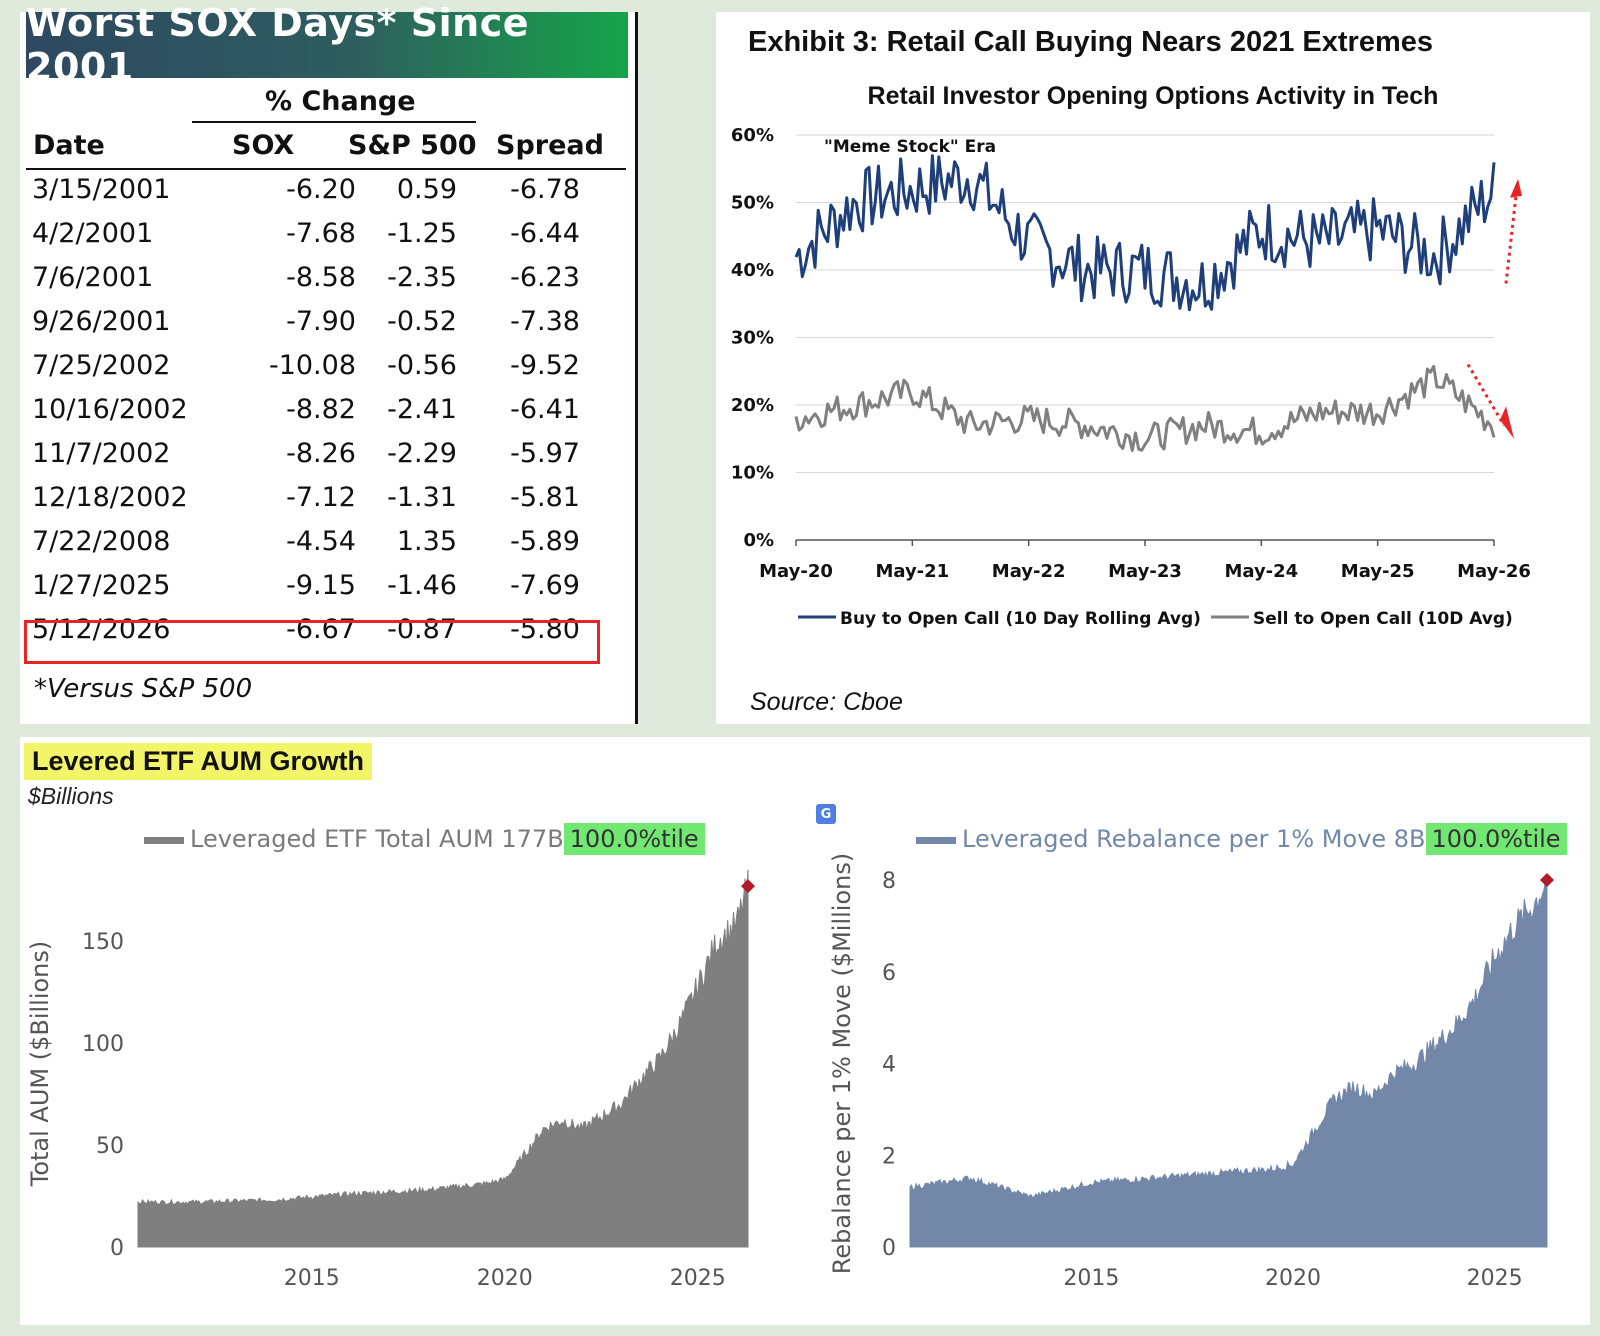 The image size is (1600, 1336). I want to click on row-sox: -4.54, so click(321, 541).